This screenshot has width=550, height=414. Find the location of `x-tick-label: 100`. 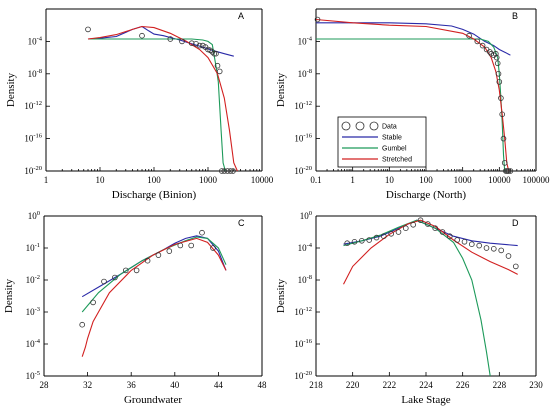

x-tick-label: 100 is located at coordinates (426, 180).